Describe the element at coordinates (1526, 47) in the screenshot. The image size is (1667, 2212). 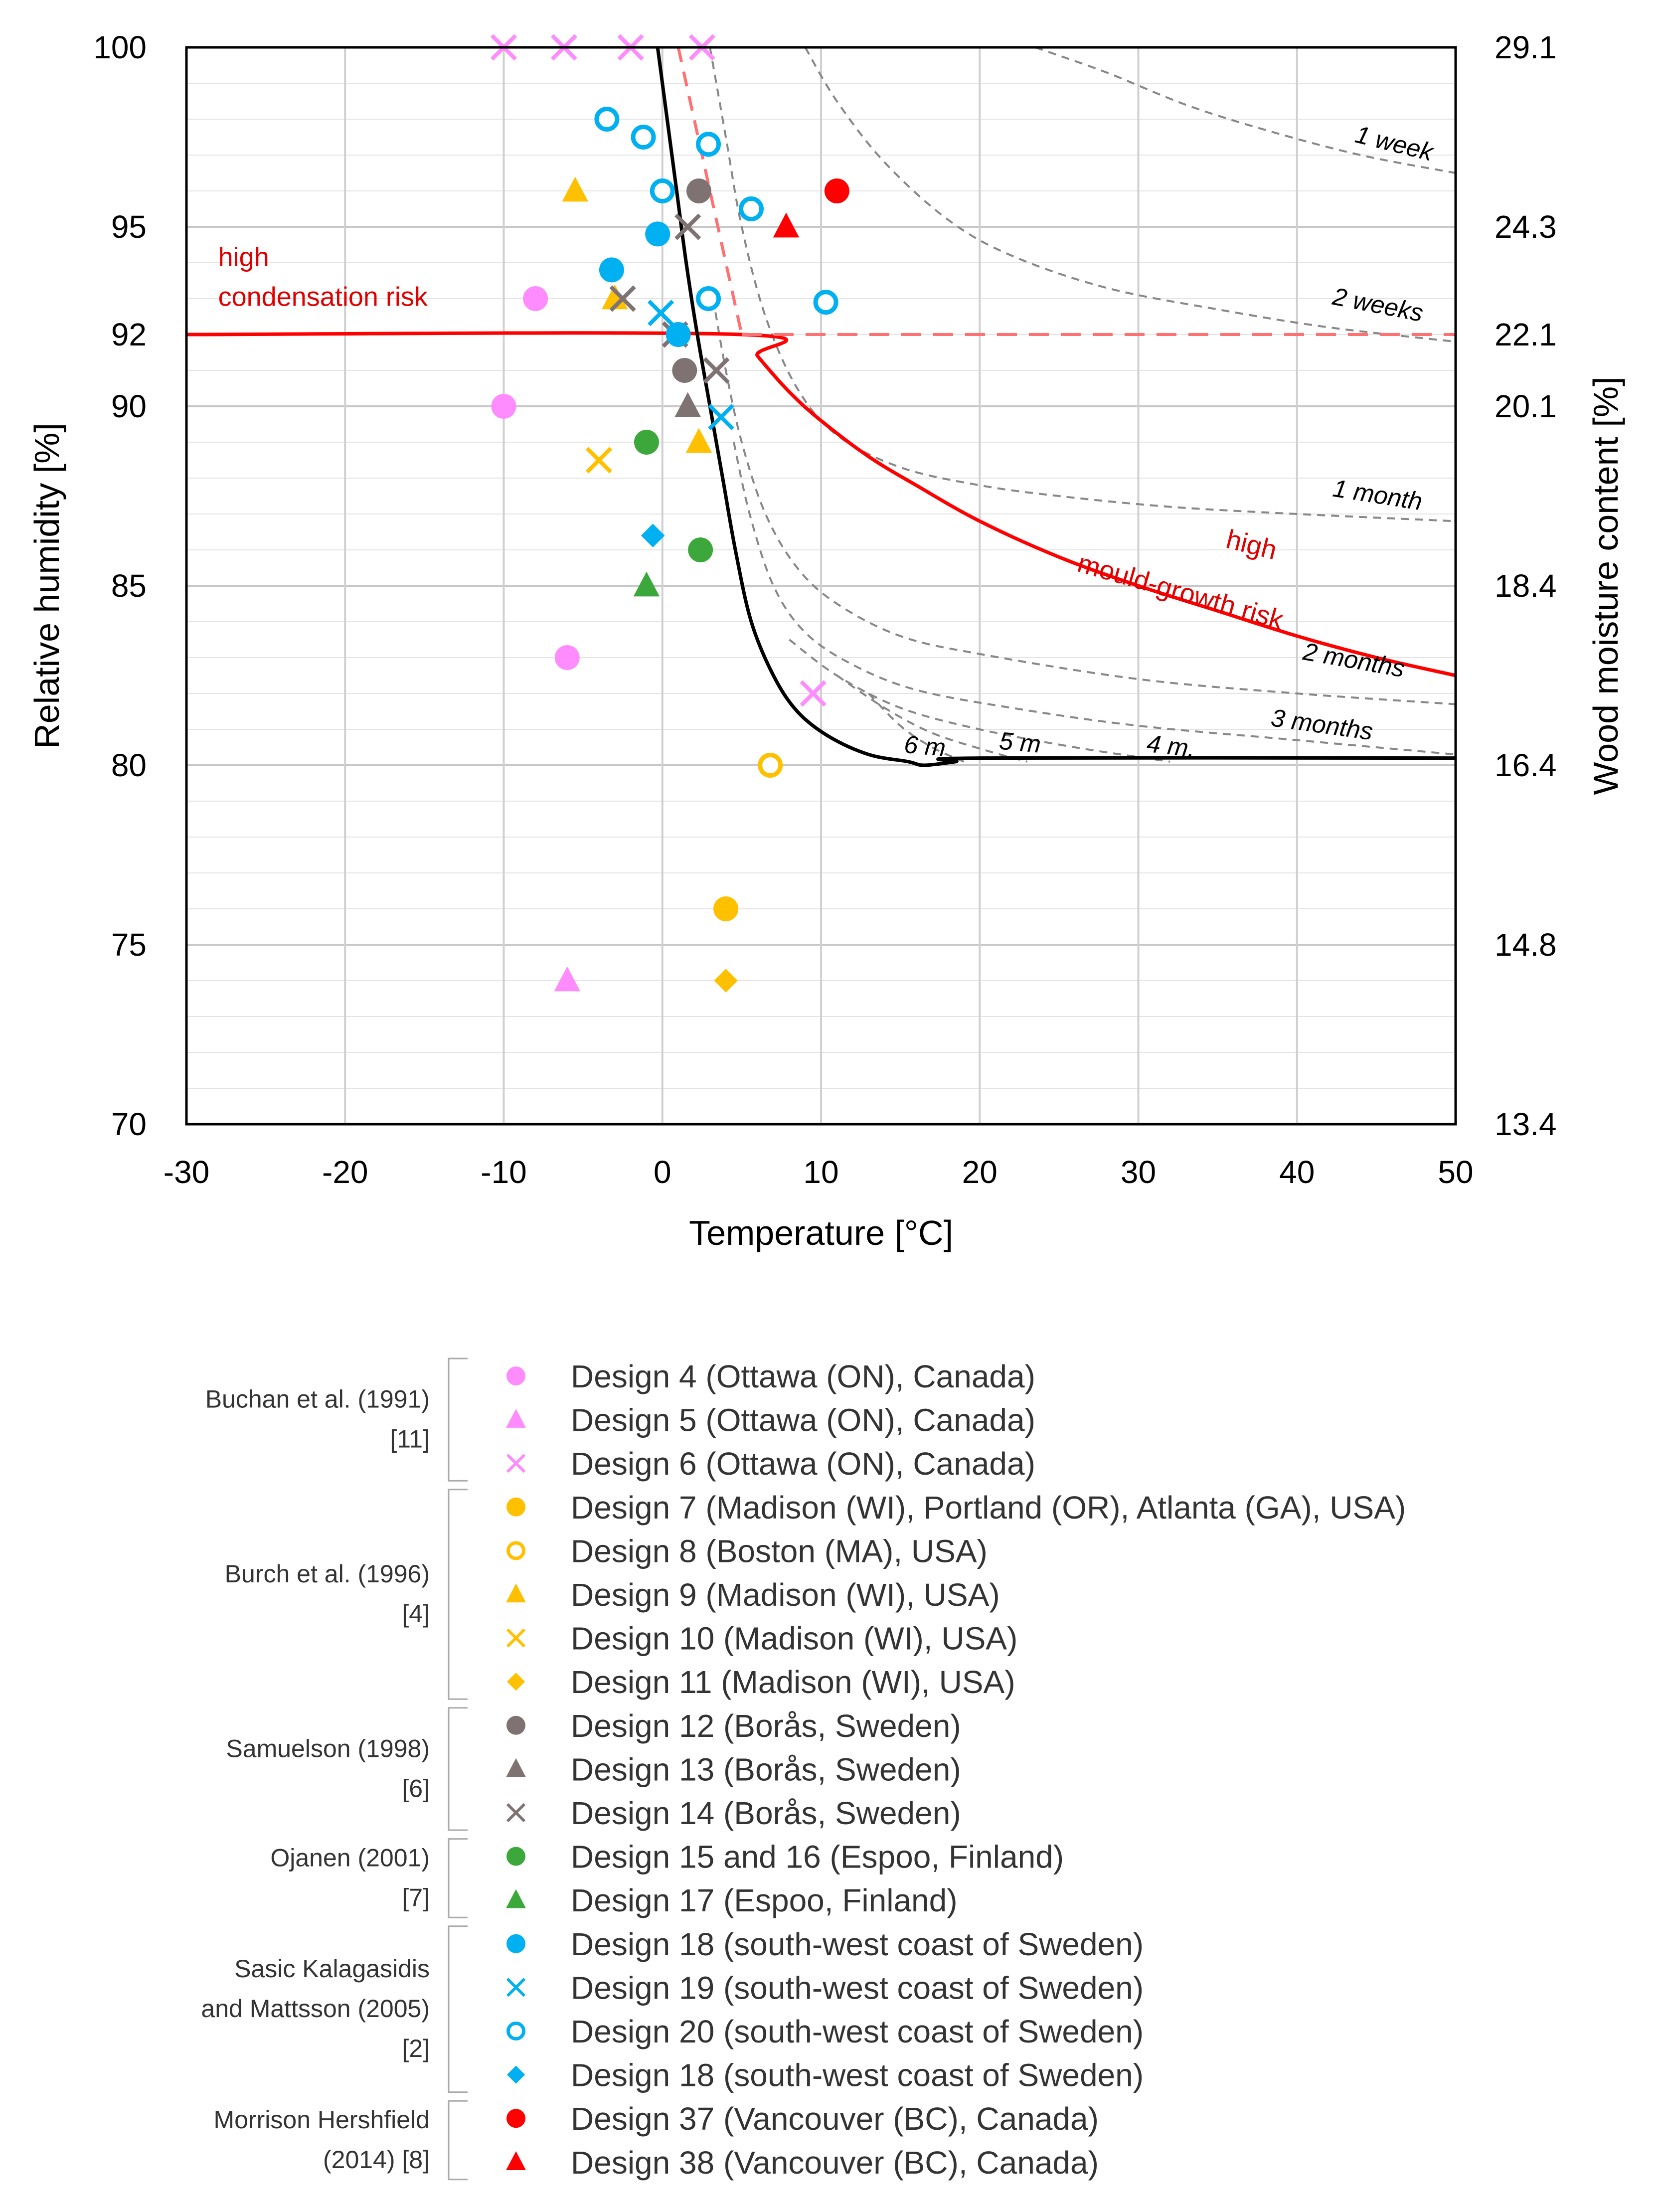
I see `y2-tick-label: 29.1` at that location.